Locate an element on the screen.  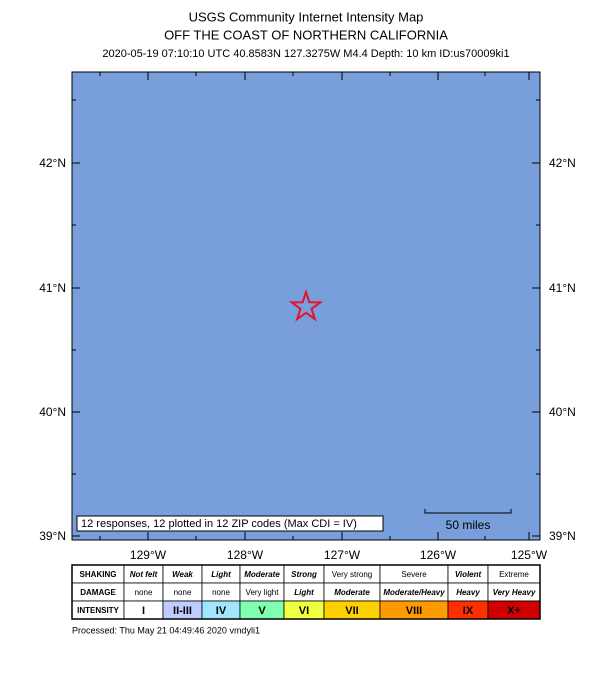
legend-damage-text: Light is located at coordinates (304, 592).